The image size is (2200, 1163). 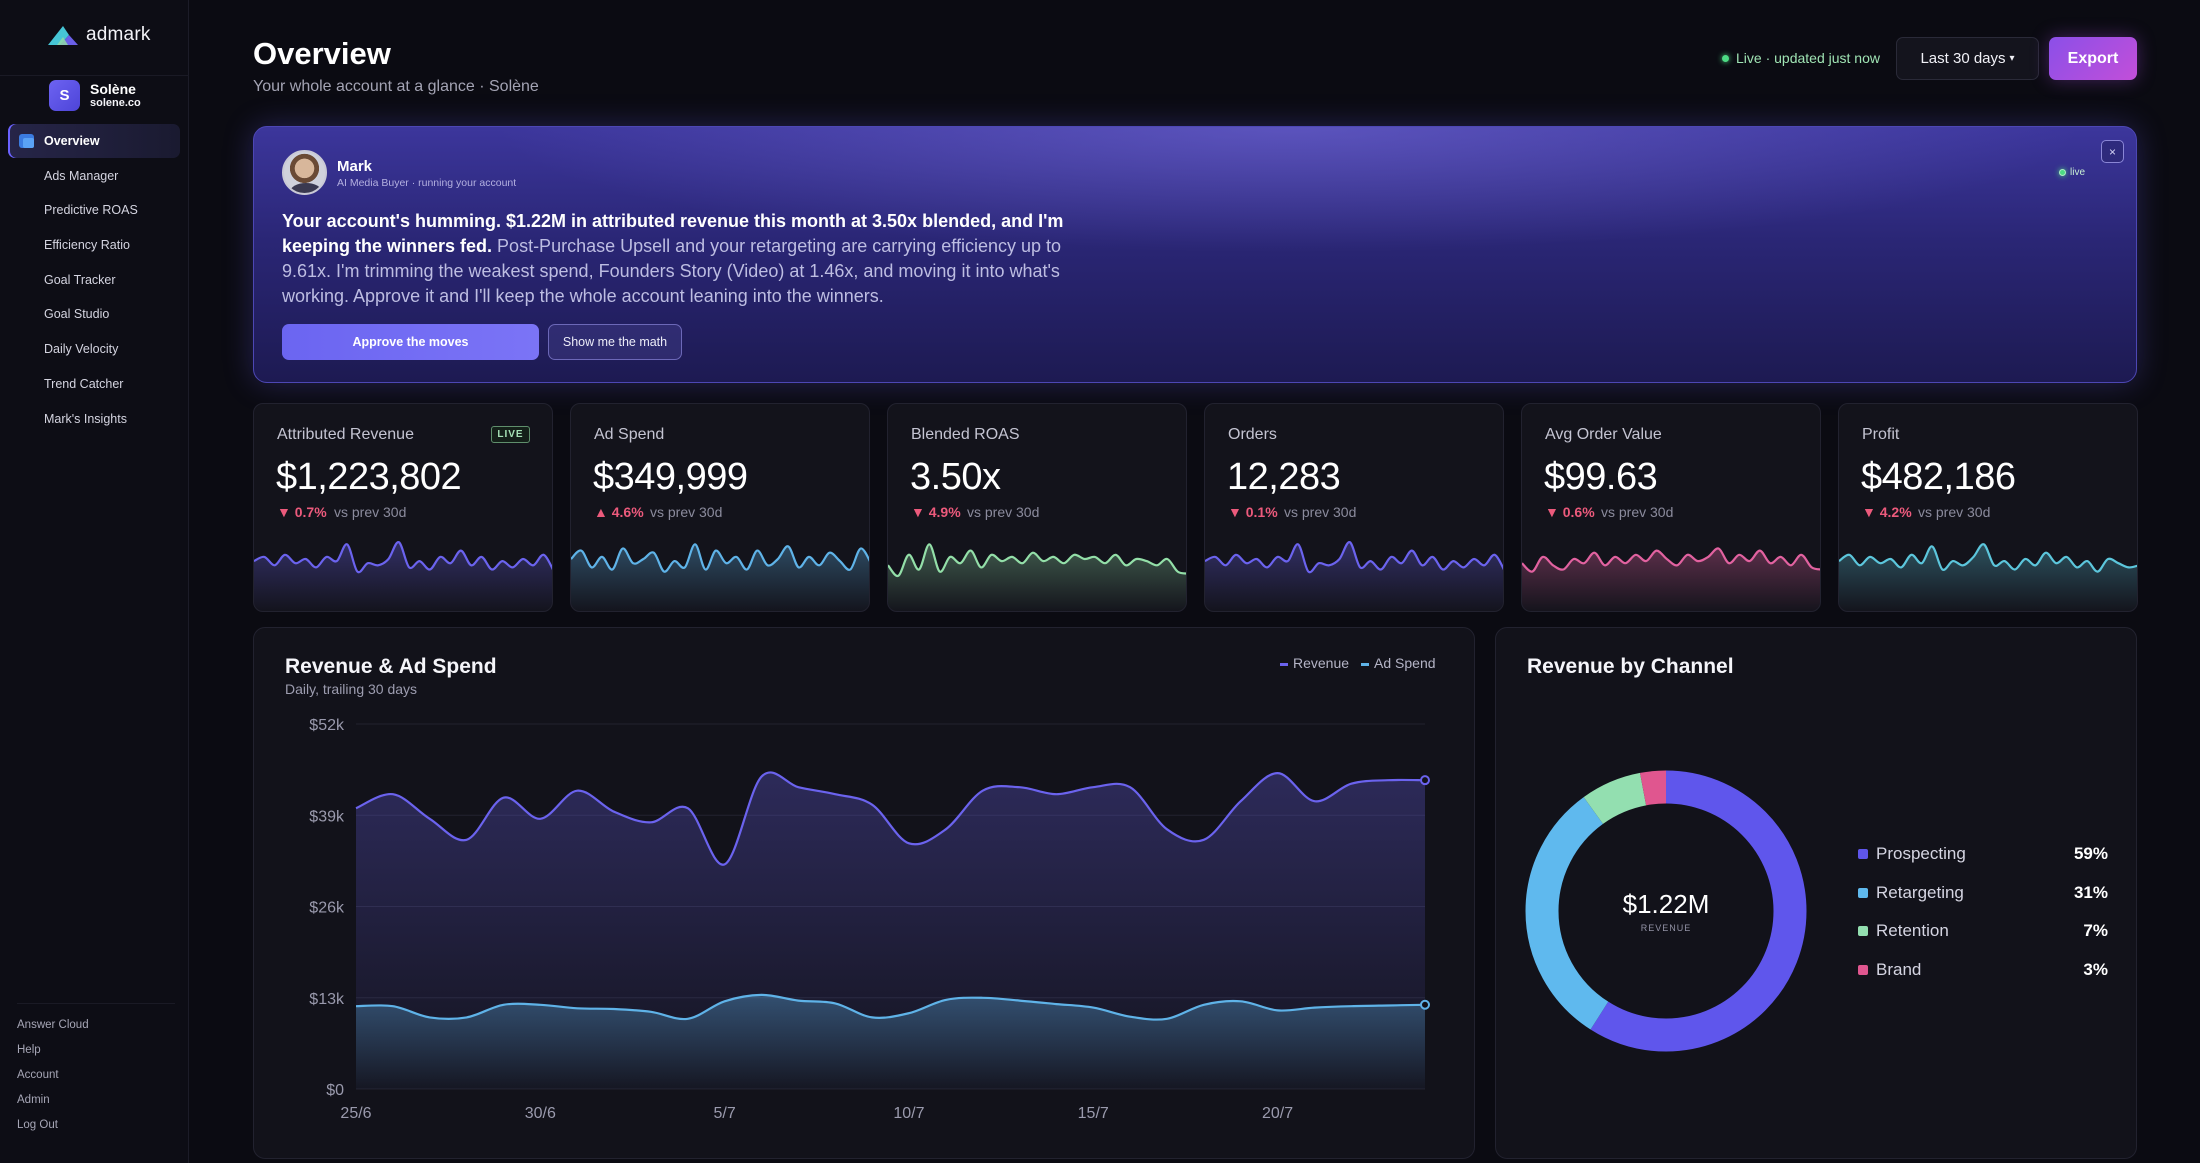 What do you see at coordinates (81, 349) in the screenshot?
I see `sidebar-item-label: Daily Velocity` at bounding box center [81, 349].